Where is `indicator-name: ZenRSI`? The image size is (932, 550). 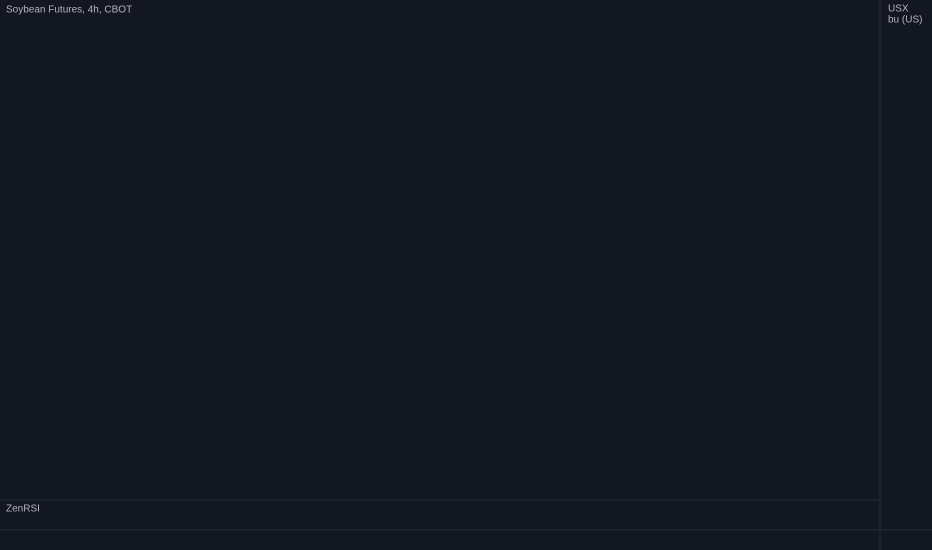 indicator-name: ZenRSI is located at coordinates (23, 509).